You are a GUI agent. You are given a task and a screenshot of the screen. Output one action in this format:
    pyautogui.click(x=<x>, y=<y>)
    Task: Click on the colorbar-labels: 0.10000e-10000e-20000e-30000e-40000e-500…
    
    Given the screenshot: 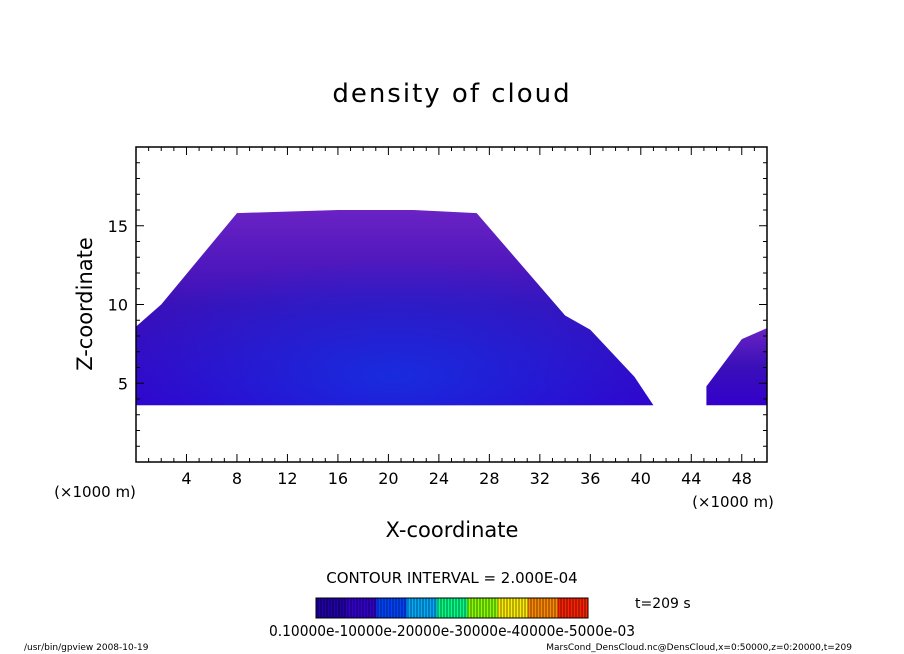 What is the action you would take?
    pyautogui.click(x=452, y=631)
    